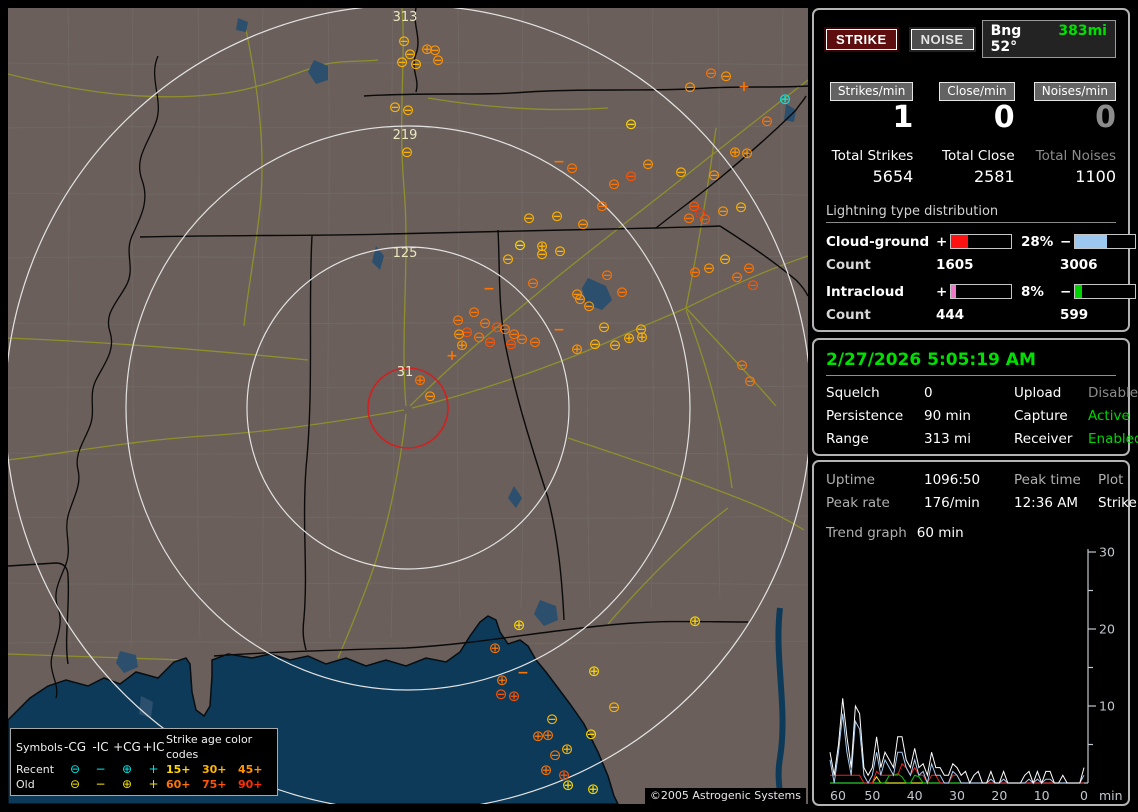 The width and height of the screenshot is (1138, 812). What do you see at coordinates (971, 533) in the screenshot?
I see `trend-graph-row: Trend graph 60 min` at bounding box center [971, 533].